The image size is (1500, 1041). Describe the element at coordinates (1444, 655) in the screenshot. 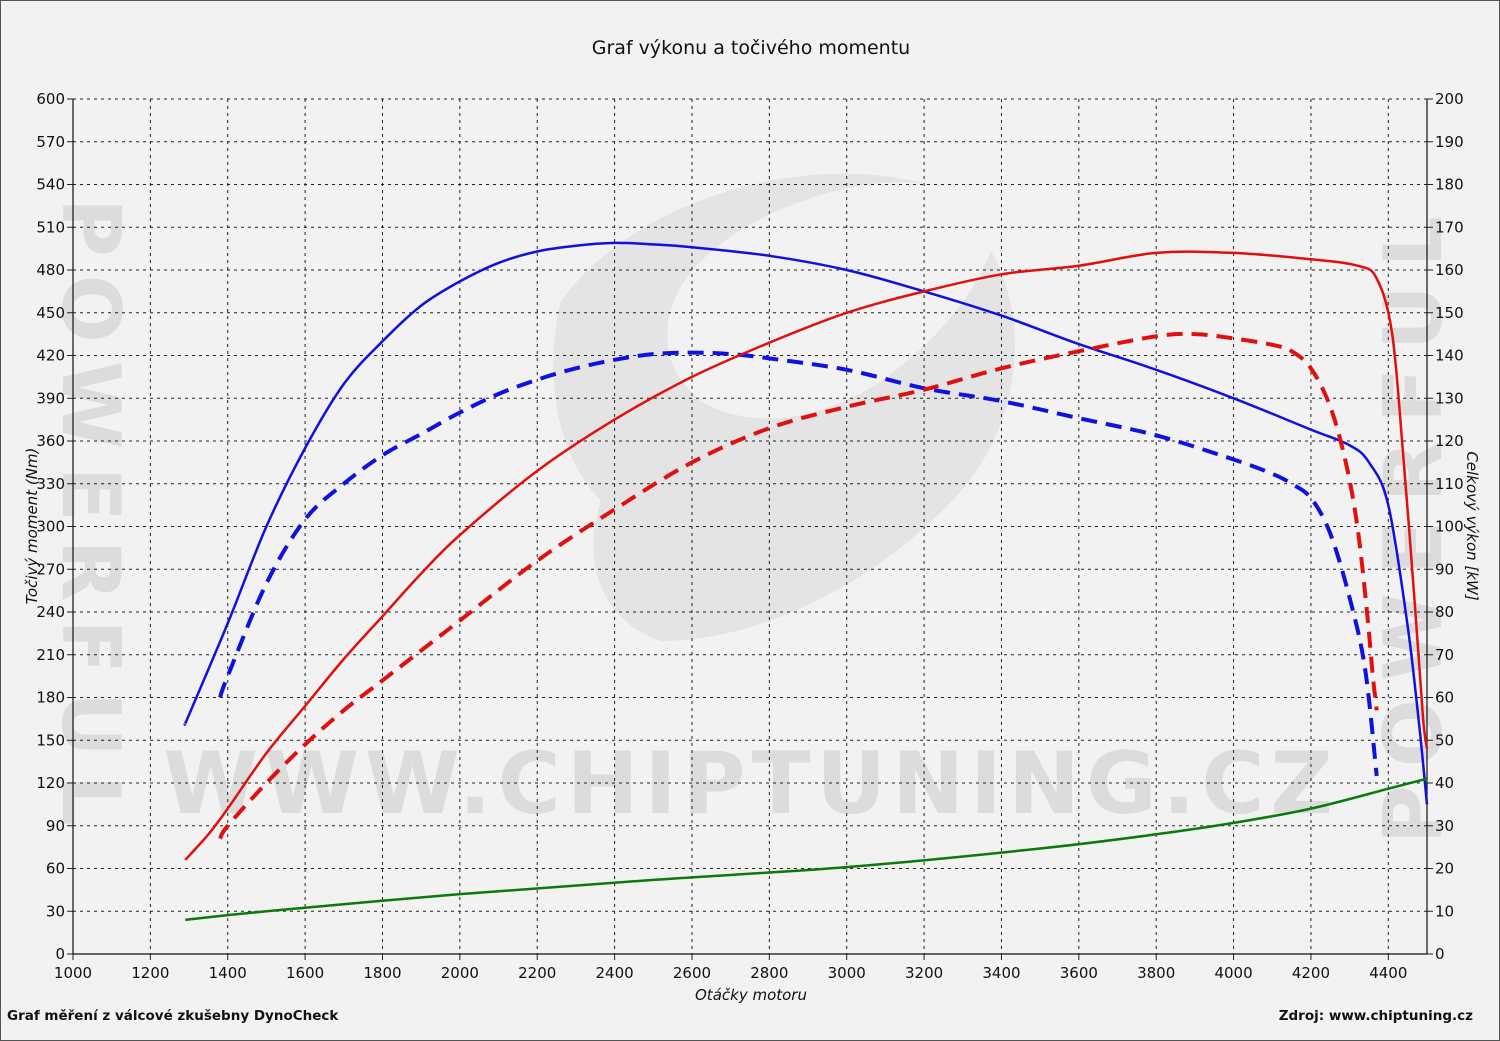

I see `y-right-tick-label: 70` at that location.